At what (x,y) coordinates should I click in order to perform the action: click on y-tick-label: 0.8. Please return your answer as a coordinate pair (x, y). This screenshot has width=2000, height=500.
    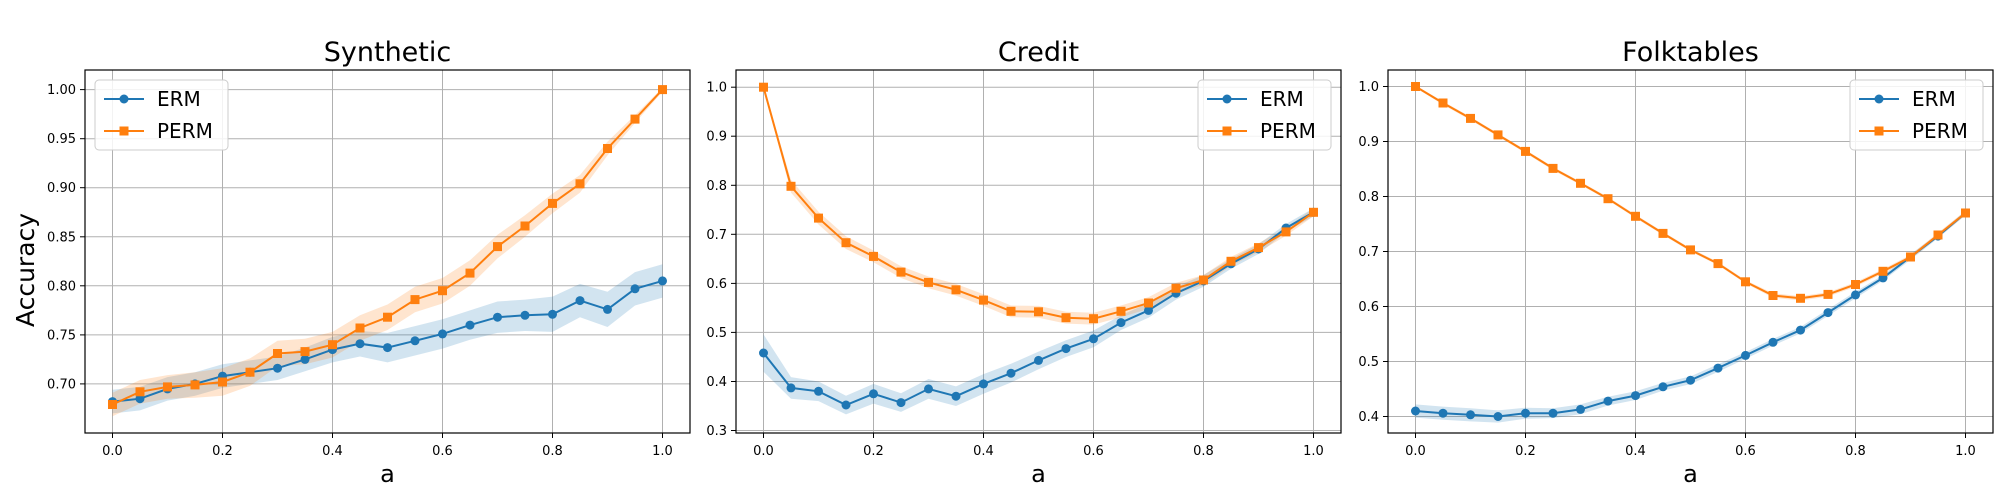
    Looking at the image, I should click on (1368, 197).